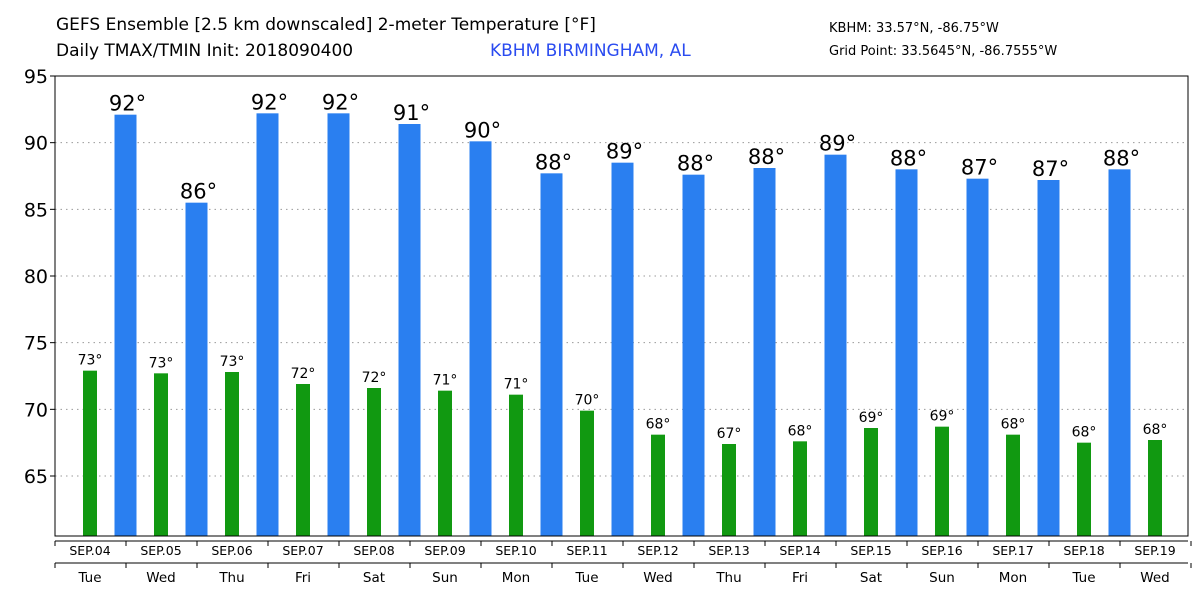 The height and width of the screenshot is (600, 1200). What do you see at coordinates (1154, 550) in the screenshot?
I see `date-label: SEP.19` at bounding box center [1154, 550].